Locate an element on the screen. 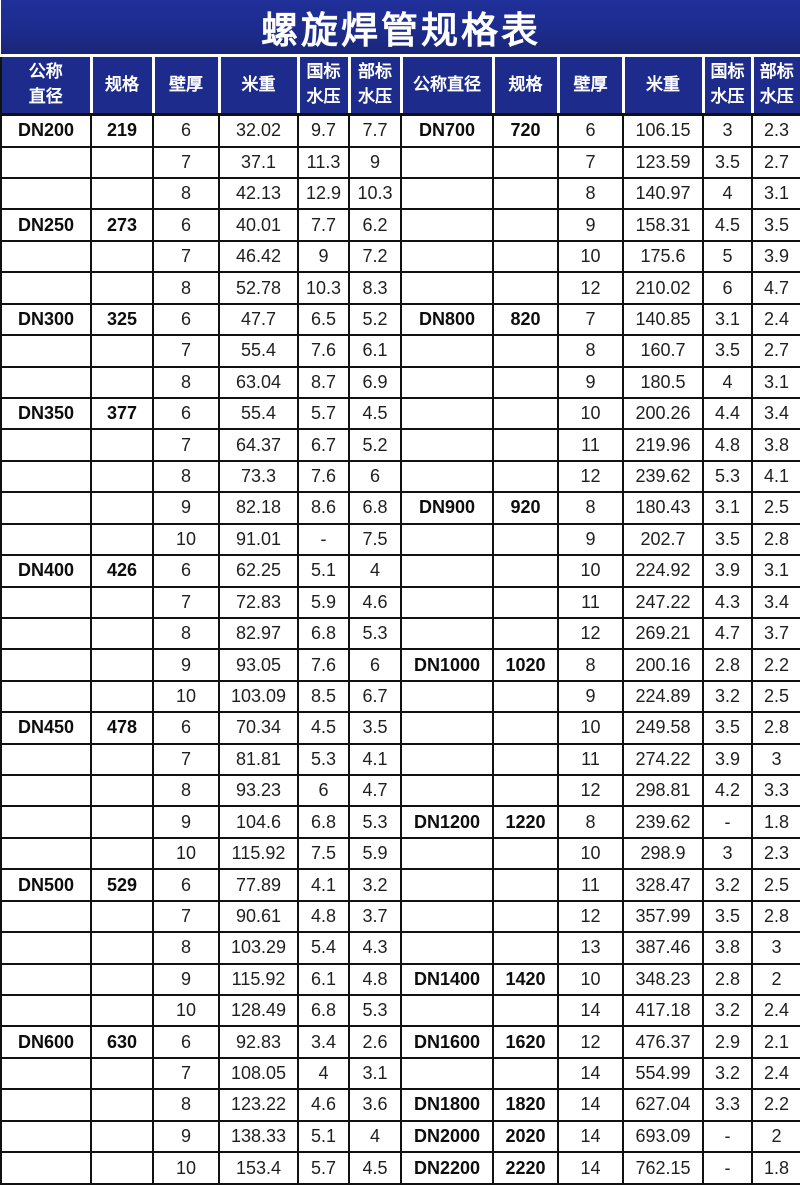  table-cell-right-wall-thickness: 13 is located at coordinates (590, 948).